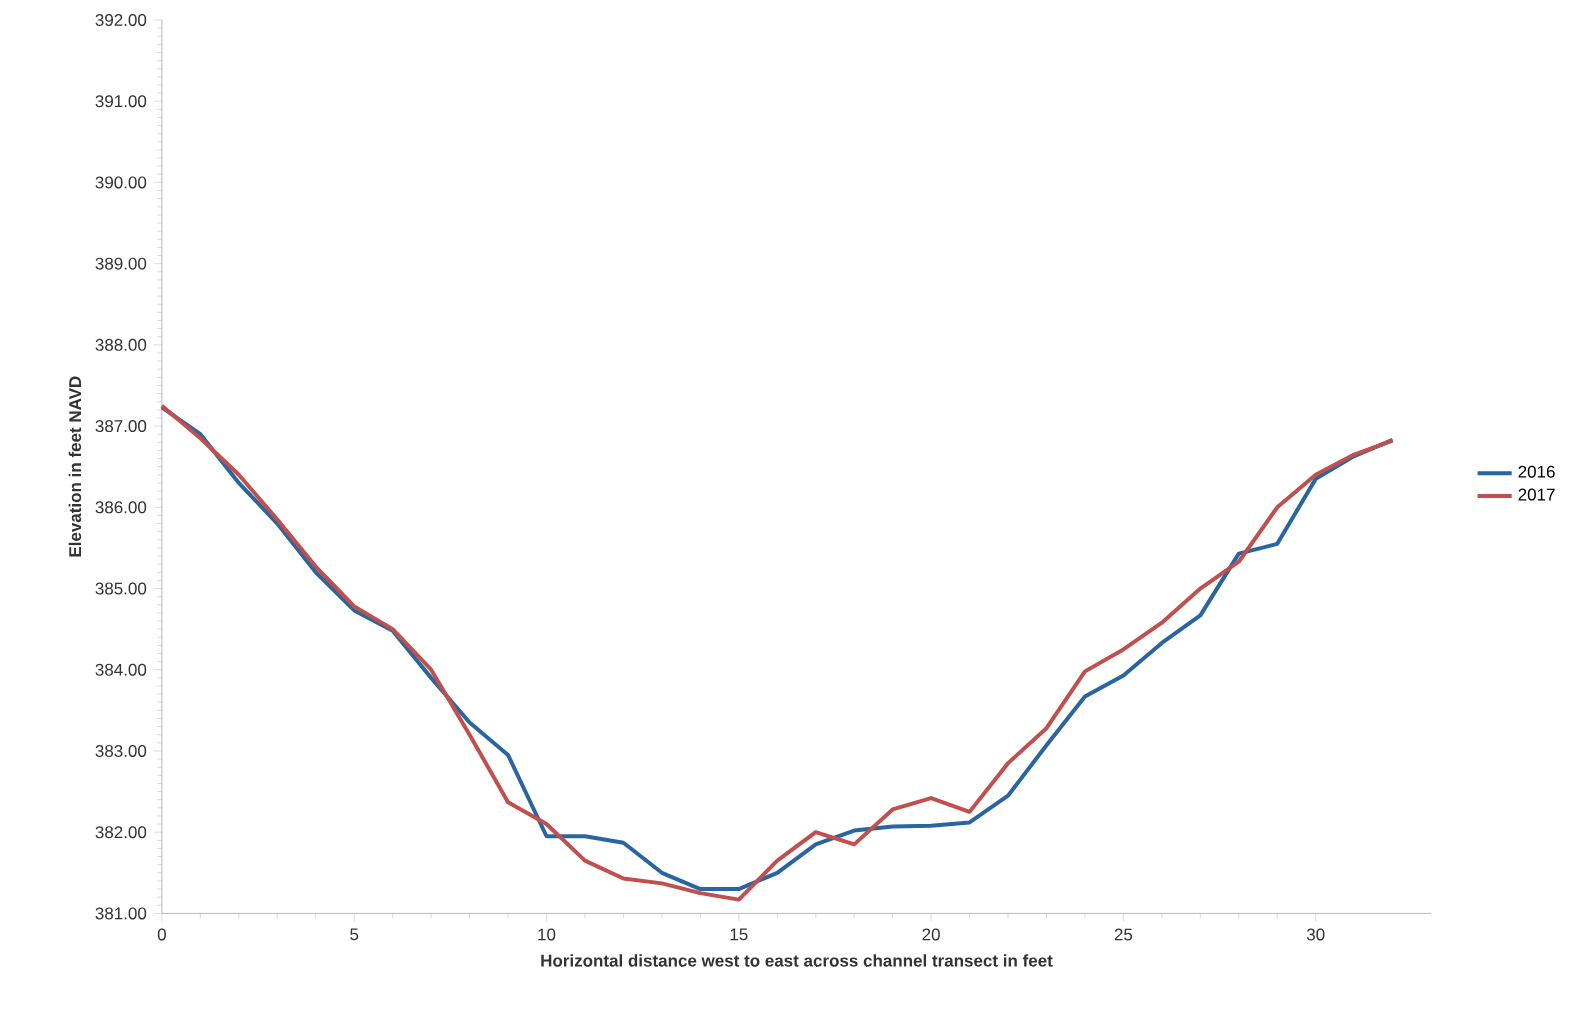 The image size is (1579, 1021). Describe the element at coordinates (121, 263) in the screenshot. I see `y-tick-label: 389.00` at that location.